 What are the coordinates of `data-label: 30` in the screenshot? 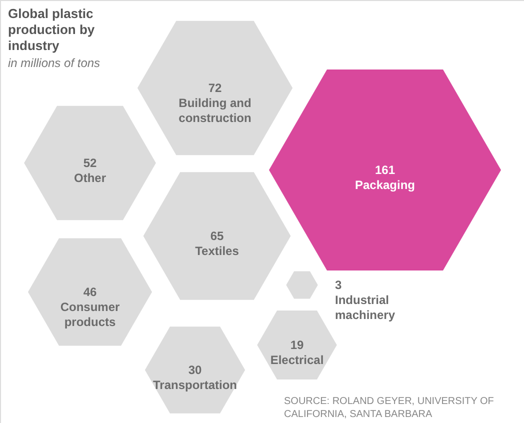 It's located at (195, 370).